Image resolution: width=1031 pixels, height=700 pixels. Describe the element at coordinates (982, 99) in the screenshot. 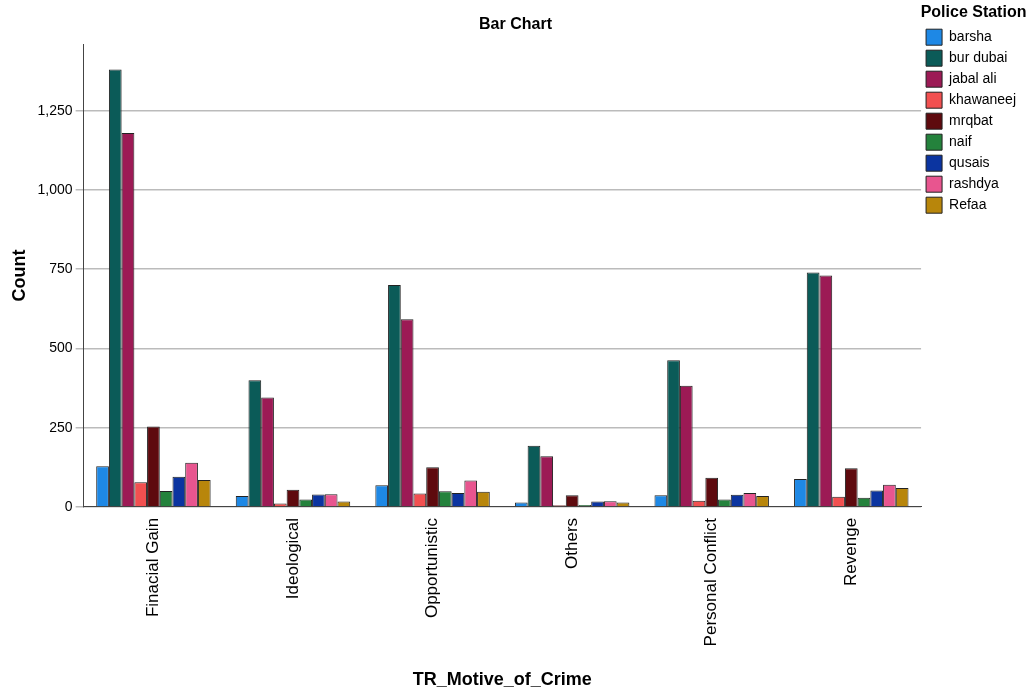

I see `legend-label: khawaneej` at that location.